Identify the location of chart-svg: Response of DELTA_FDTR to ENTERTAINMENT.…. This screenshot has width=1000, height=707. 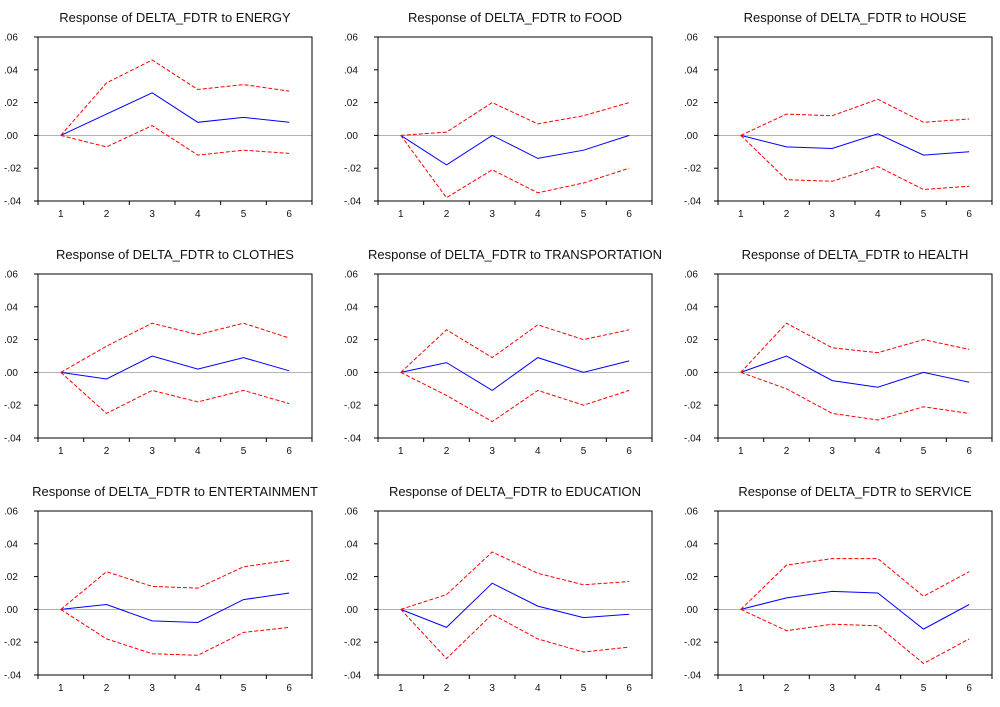
(161, 589).